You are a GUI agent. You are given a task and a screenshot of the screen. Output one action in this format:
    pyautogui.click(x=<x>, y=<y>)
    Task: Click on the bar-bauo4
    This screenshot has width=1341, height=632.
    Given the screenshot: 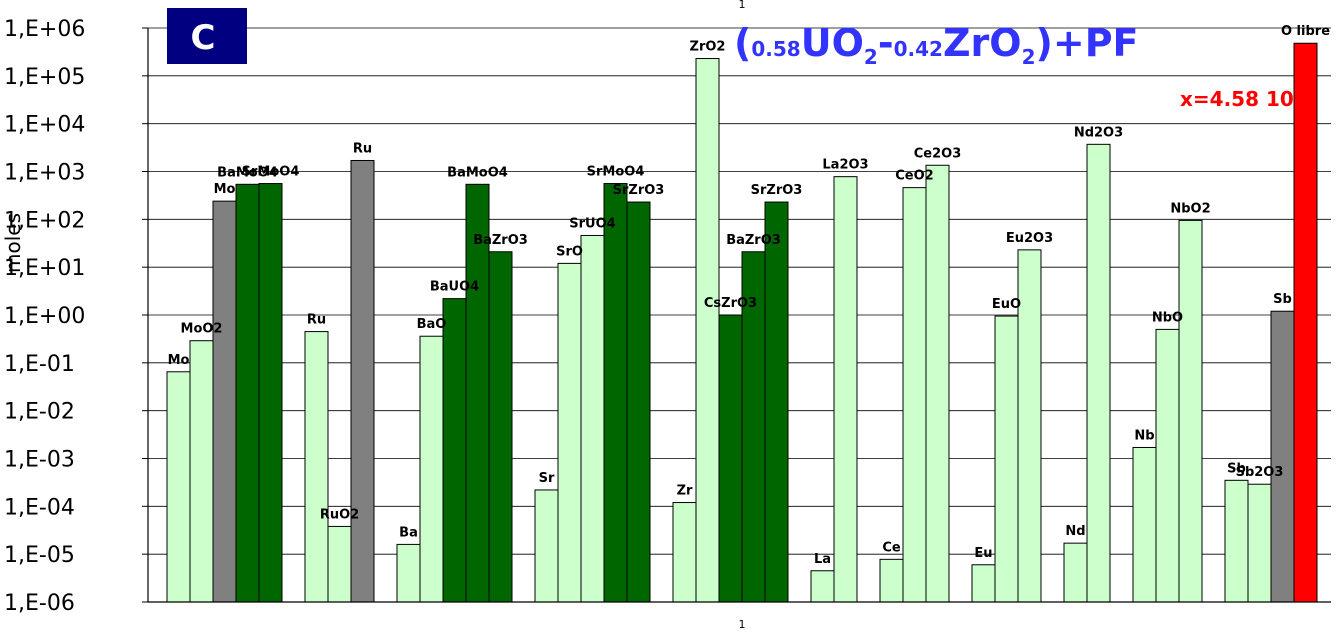 What is the action you would take?
    pyautogui.click(x=454, y=450)
    